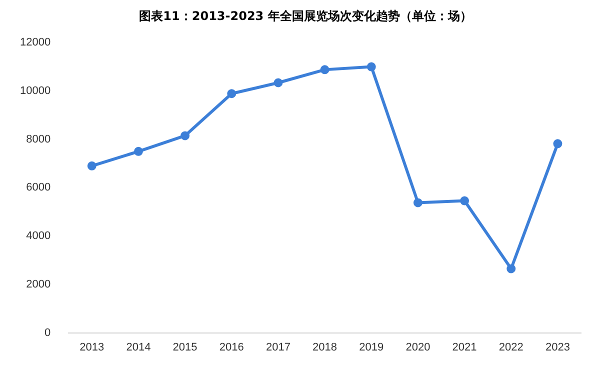  What do you see at coordinates (38, 236) in the screenshot?
I see `y-tick-label: 4000` at bounding box center [38, 236].